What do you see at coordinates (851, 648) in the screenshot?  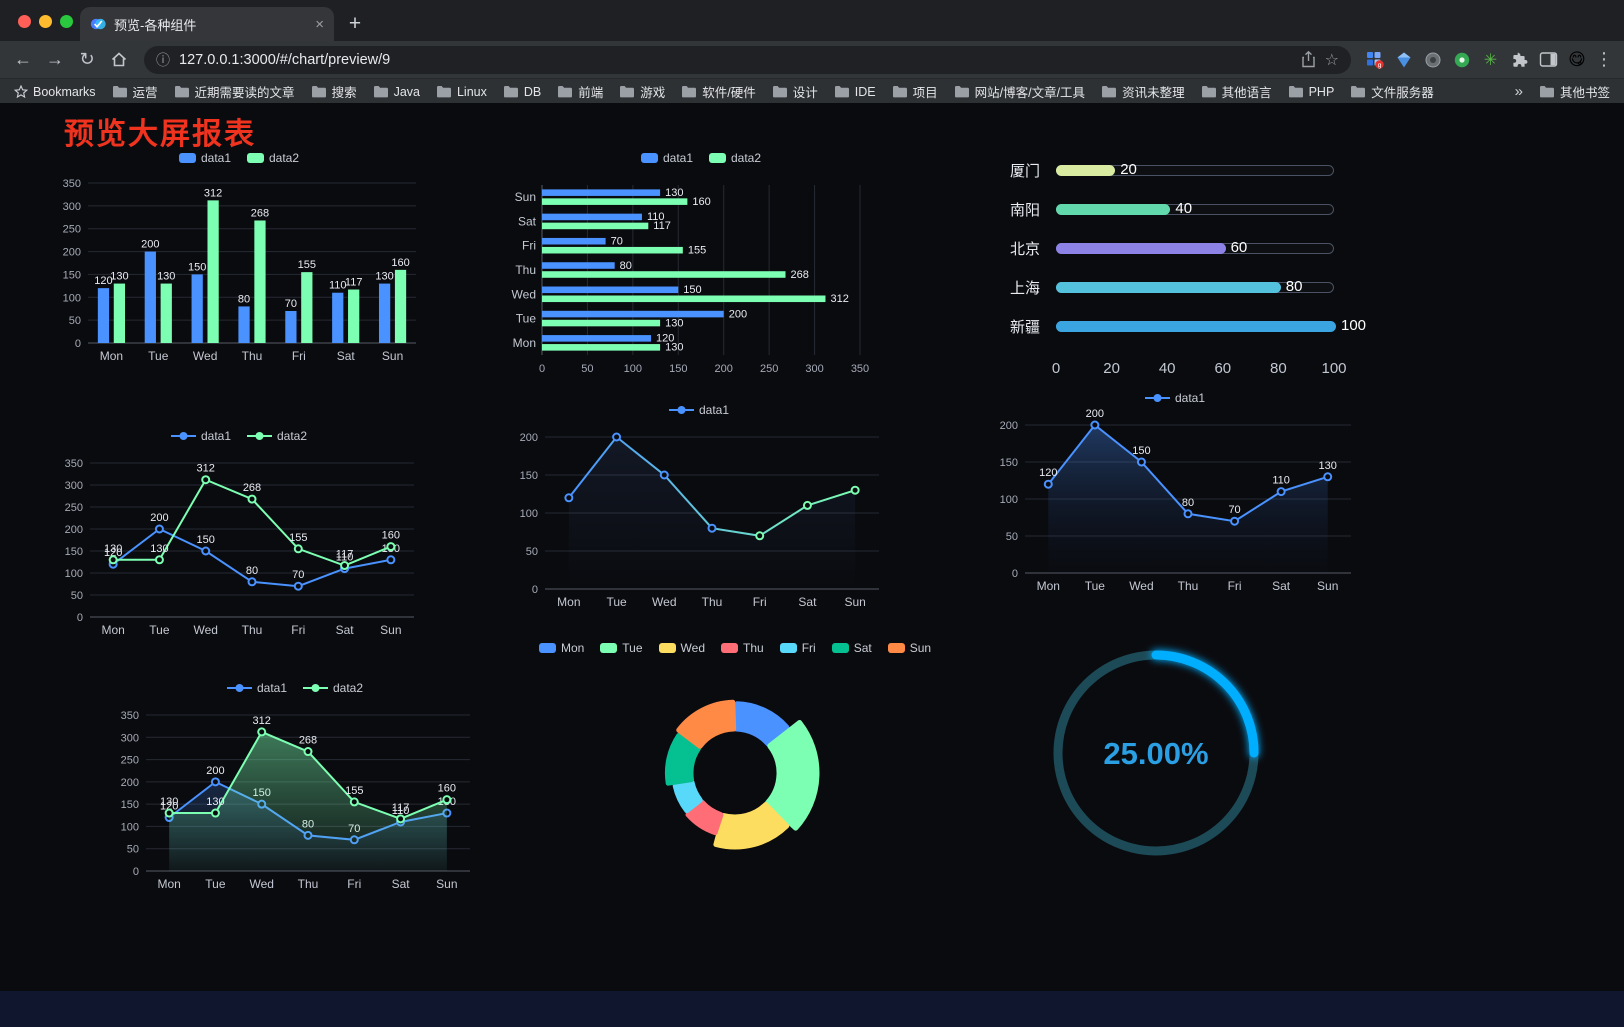 I see `legend-item: Sat` at bounding box center [851, 648].